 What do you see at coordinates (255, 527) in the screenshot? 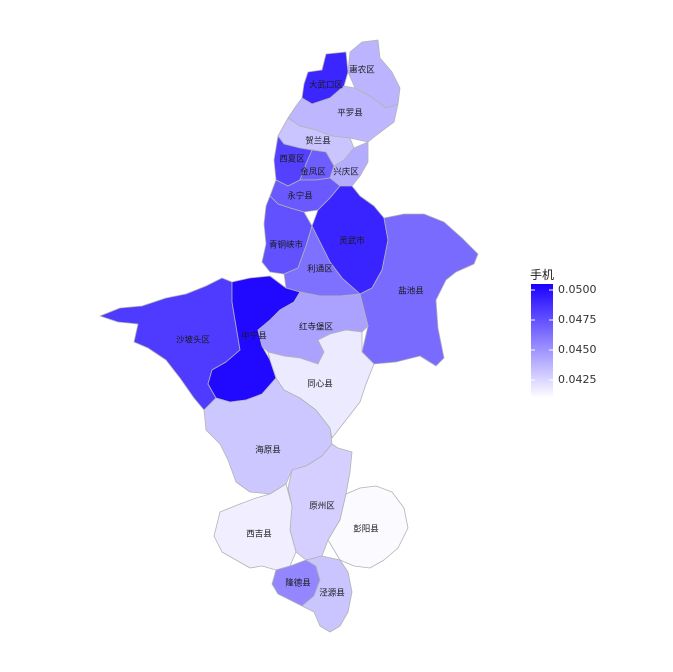
I see `region-xiji` at bounding box center [255, 527].